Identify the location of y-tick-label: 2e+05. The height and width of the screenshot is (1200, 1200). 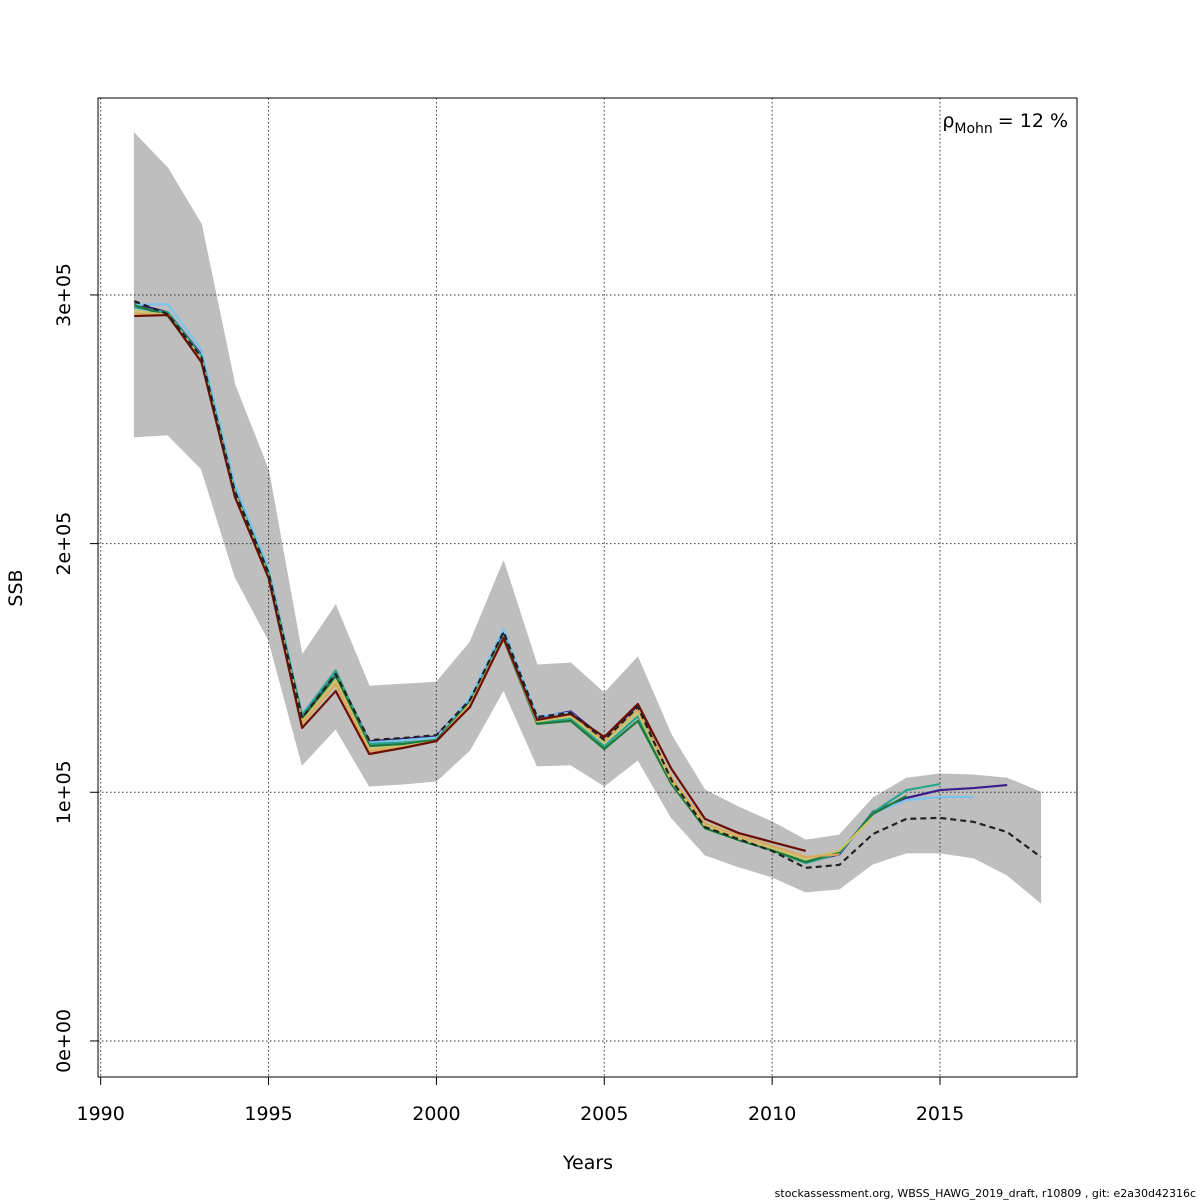
(64, 544).